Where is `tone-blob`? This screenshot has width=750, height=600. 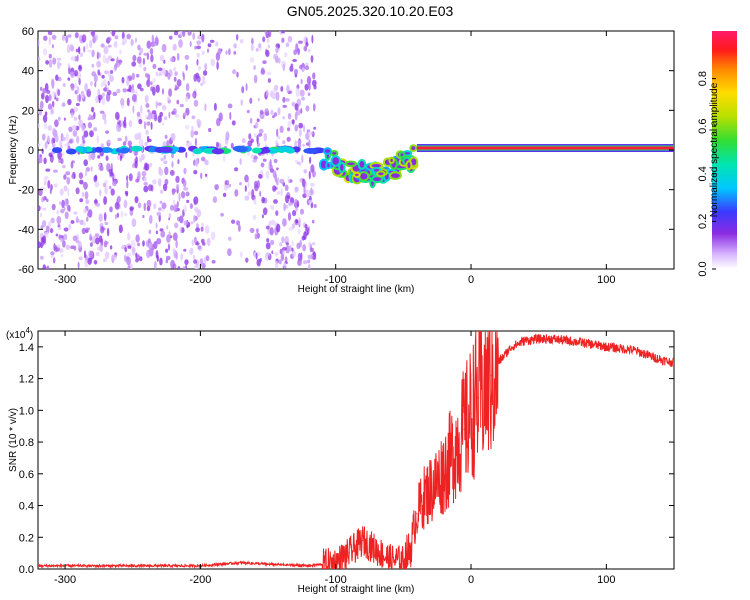 tone-blob is located at coordinates (197, 151).